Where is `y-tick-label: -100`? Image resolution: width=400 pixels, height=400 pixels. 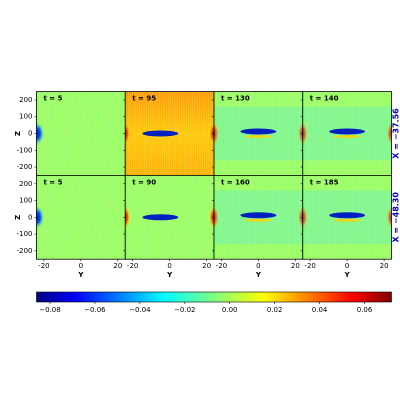 y-tick-label: -100 is located at coordinates (25, 150).